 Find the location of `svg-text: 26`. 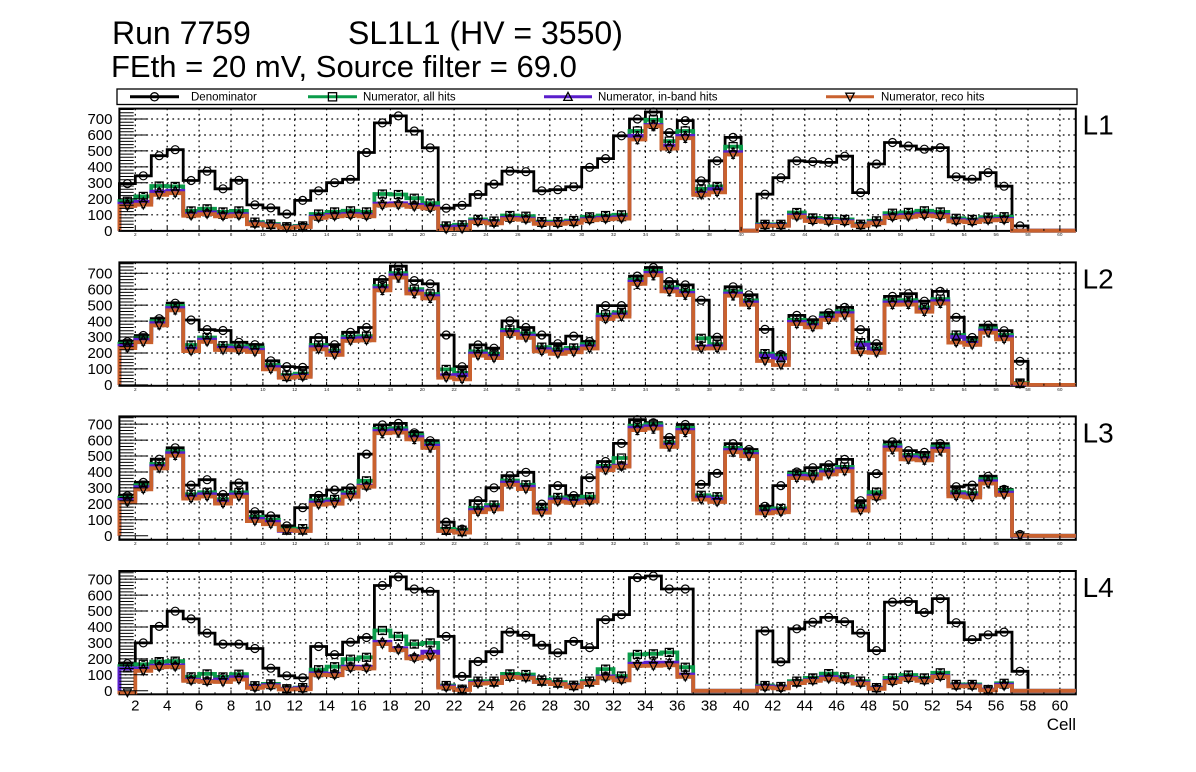

svg-text: 26 is located at coordinates (518, 543).